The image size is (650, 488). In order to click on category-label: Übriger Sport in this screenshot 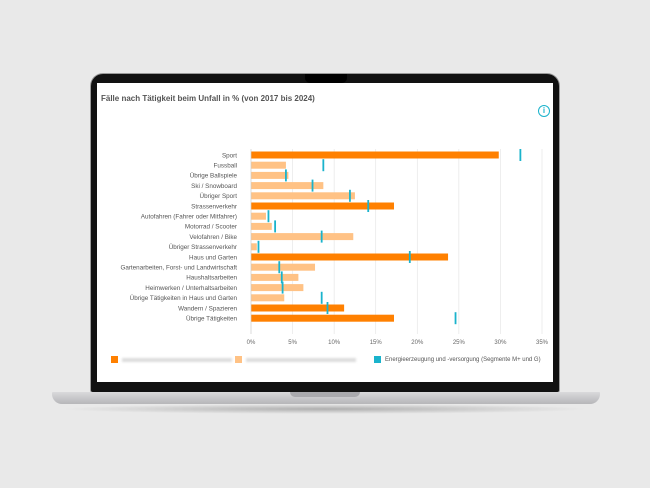, I will do `click(219, 196)`.